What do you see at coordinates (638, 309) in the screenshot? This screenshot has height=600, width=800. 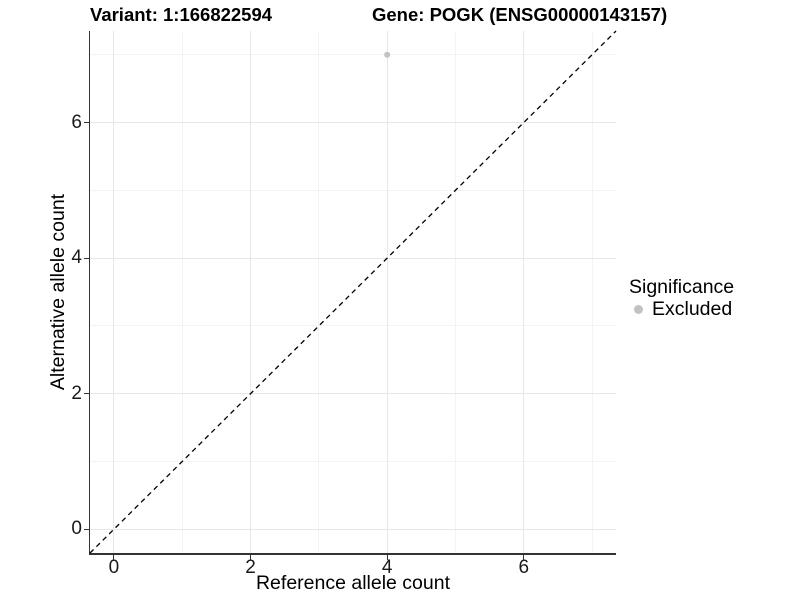 I see `legend-key-dot-icon` at bounding box center [638, 309].